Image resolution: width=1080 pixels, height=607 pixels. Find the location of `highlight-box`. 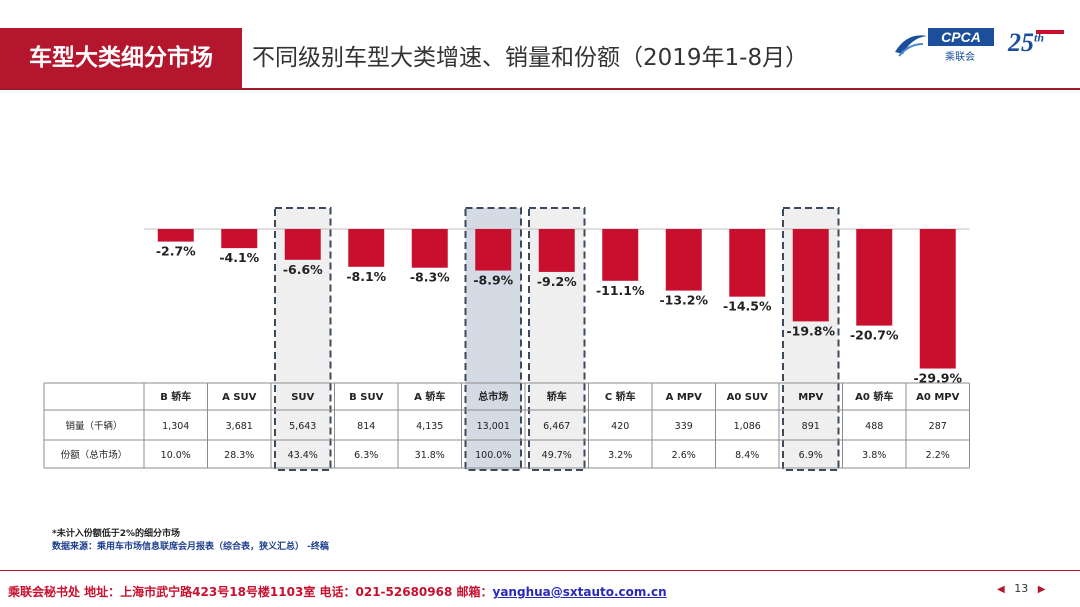

highlight-box is located at coordinates (303, 339).